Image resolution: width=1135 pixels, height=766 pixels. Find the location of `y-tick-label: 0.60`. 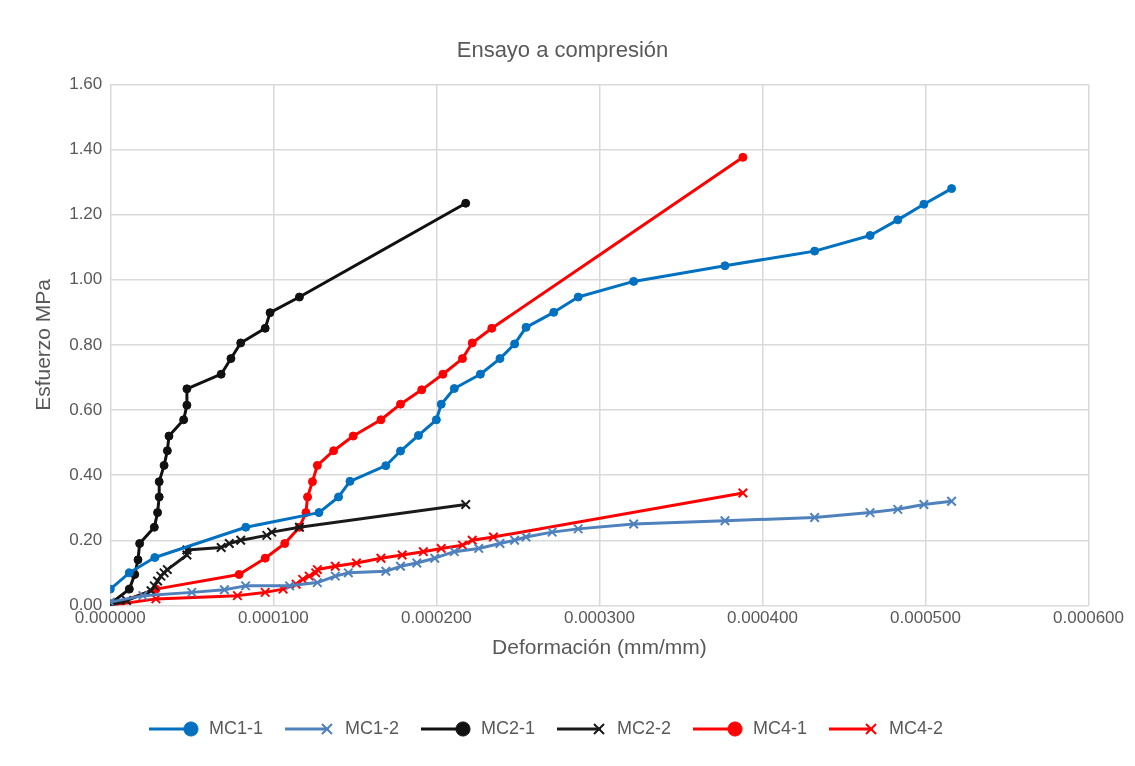

y-tick-label: 0.60 is located at coordinates (86, 409).